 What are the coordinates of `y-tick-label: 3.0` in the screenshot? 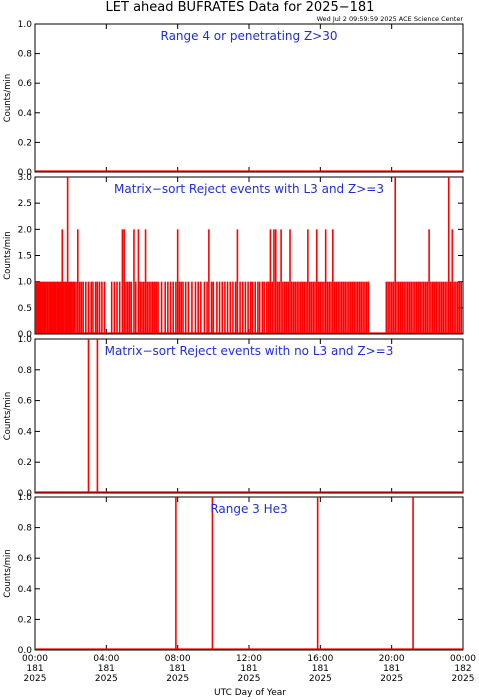 It's located at (25, 178).